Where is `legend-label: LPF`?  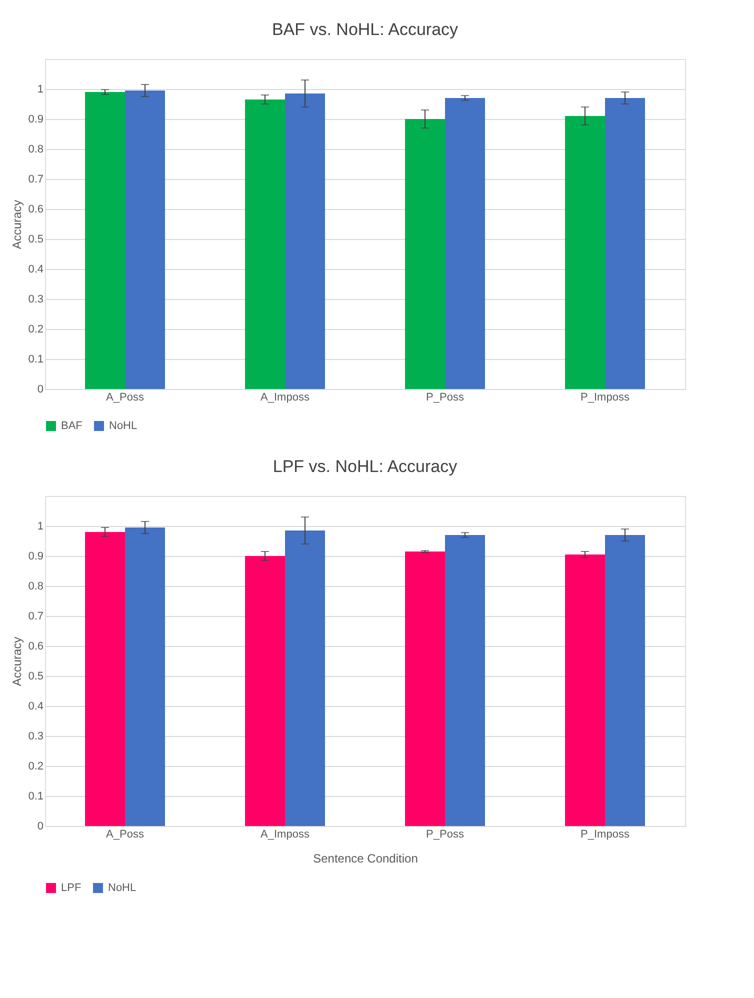
legend-label: LPF is located at coordinates (71, 888).